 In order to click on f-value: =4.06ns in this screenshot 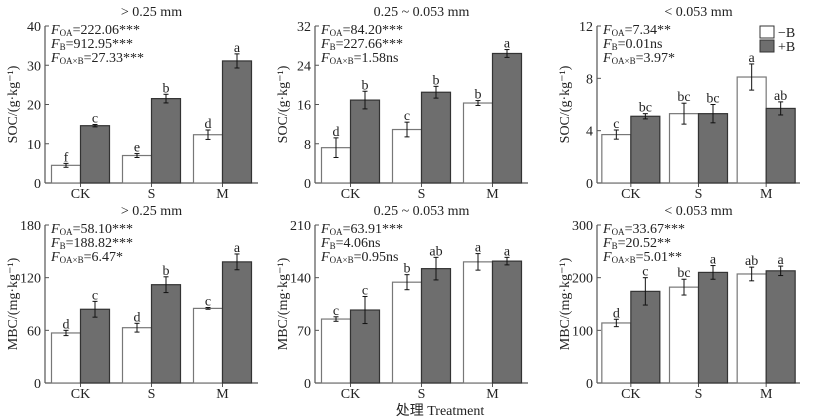, I will do `click(358, 243)`.